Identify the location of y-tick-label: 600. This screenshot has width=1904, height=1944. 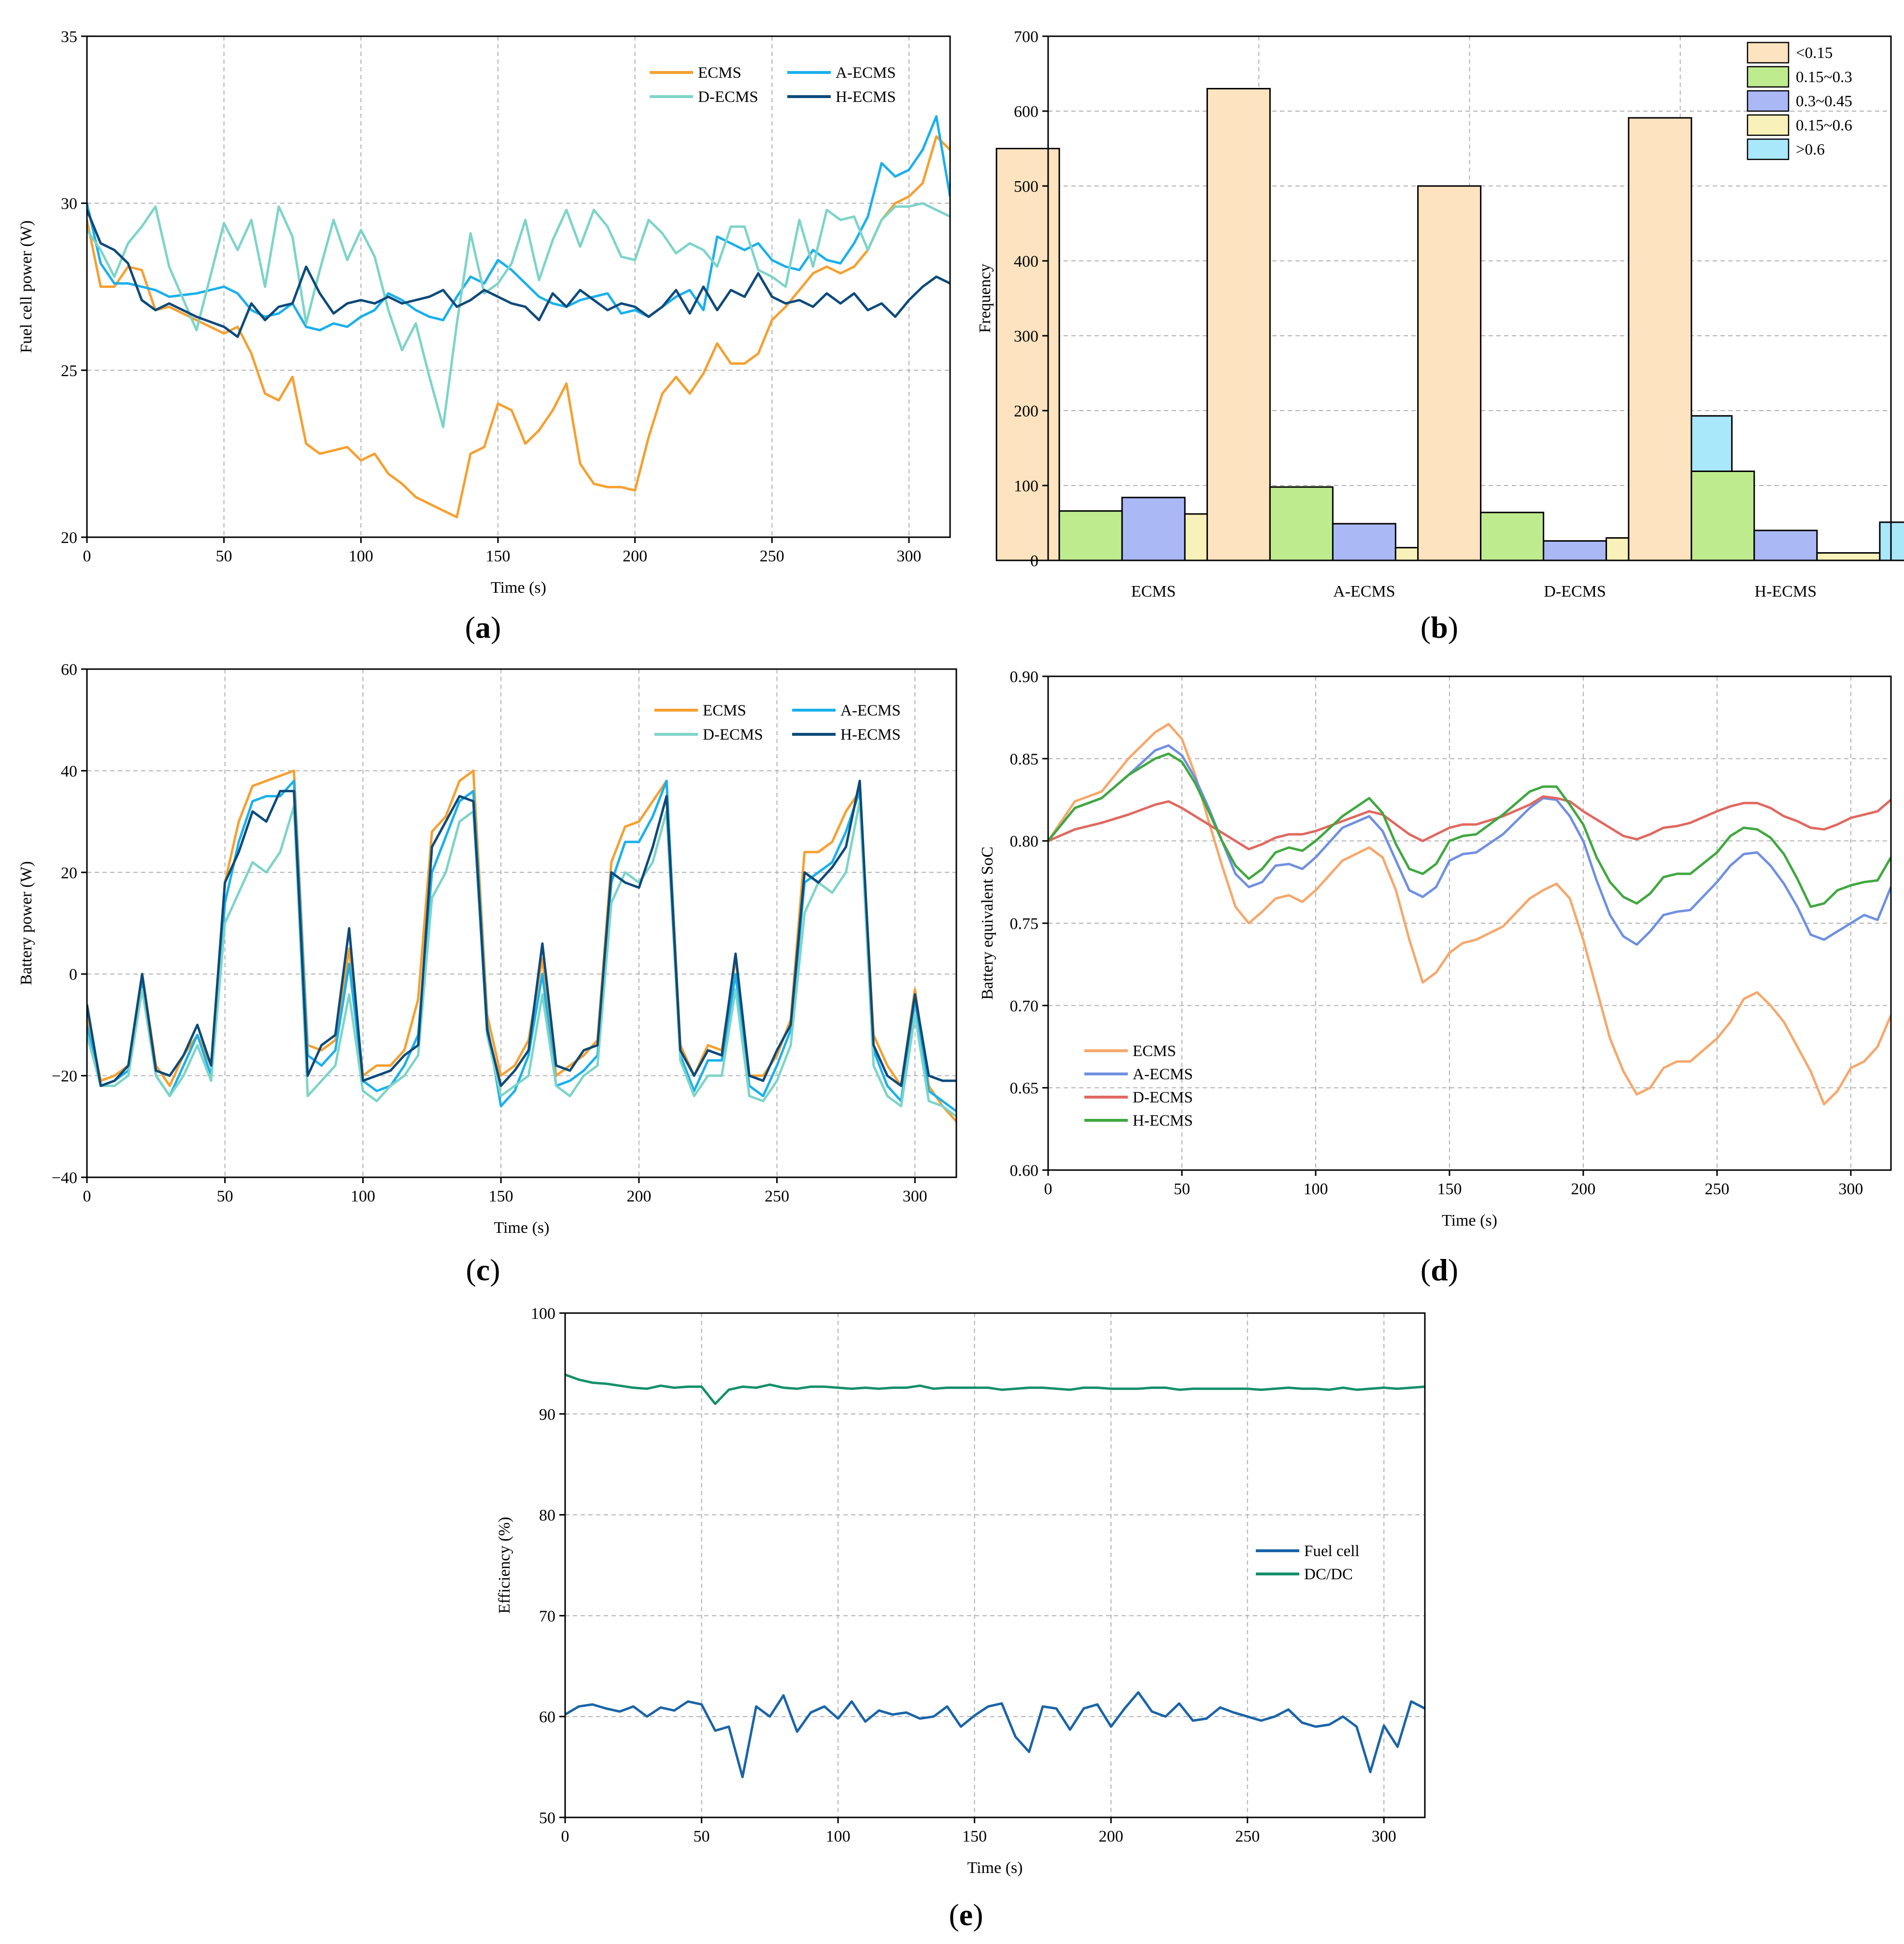
(1026, 112).